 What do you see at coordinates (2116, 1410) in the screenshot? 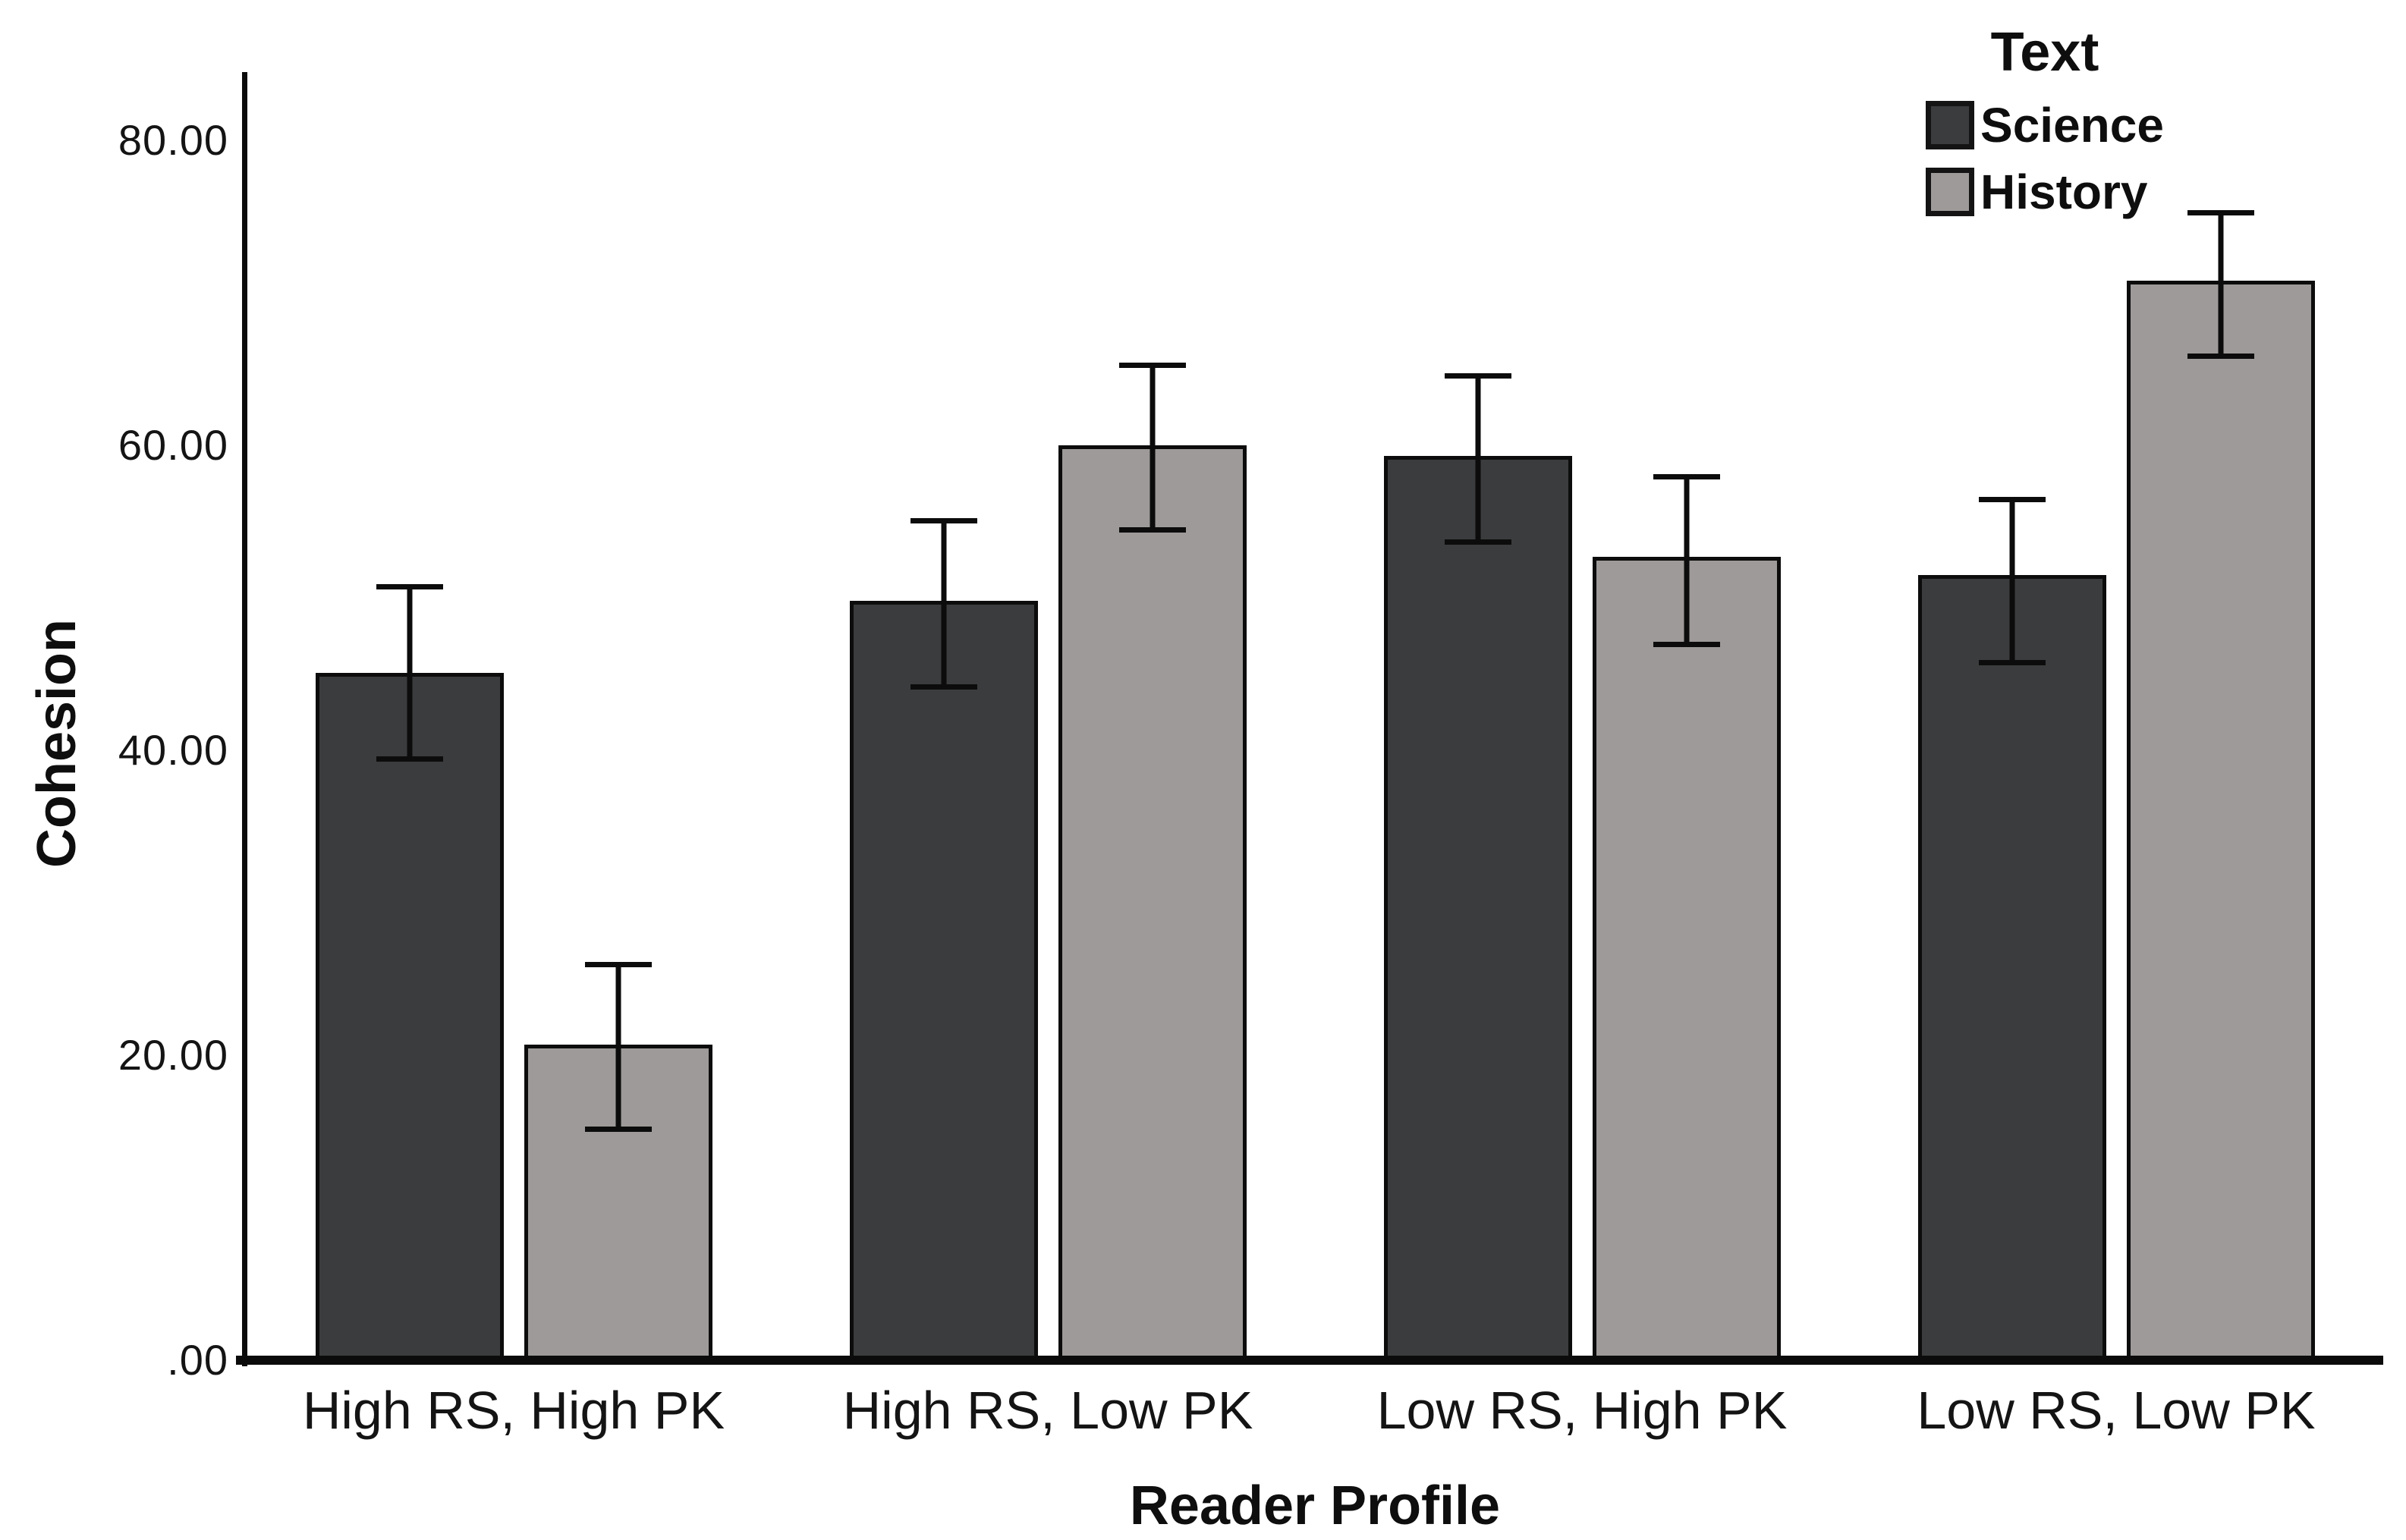
I see `x-category-label: Low RS, Low PK` at bounding box center [2116, 1410].